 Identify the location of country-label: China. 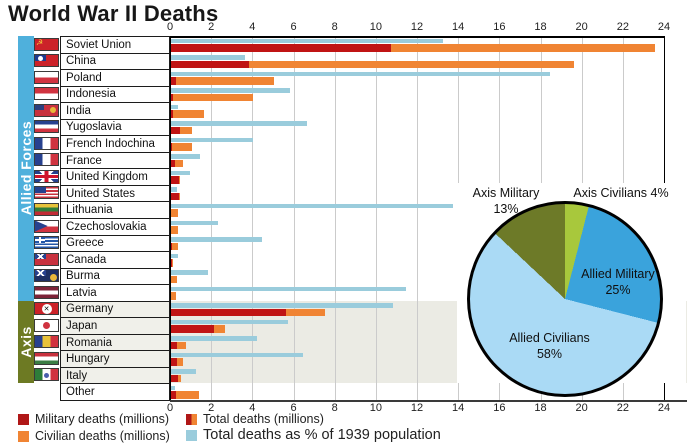
(115, 61).